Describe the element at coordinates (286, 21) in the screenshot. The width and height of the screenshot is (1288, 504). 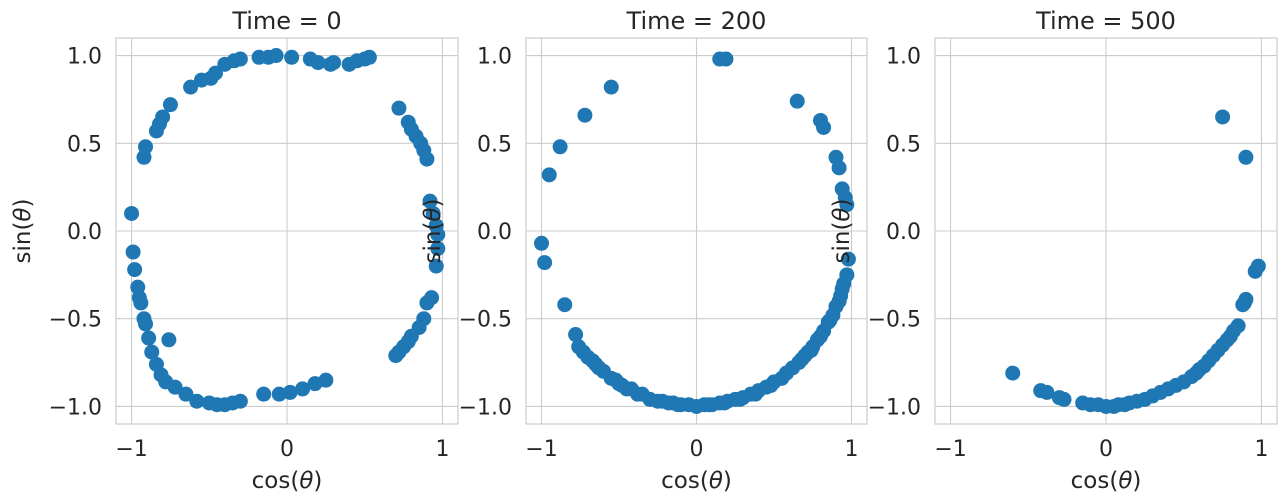
I see `subplot-title: Time = 0` at that location.